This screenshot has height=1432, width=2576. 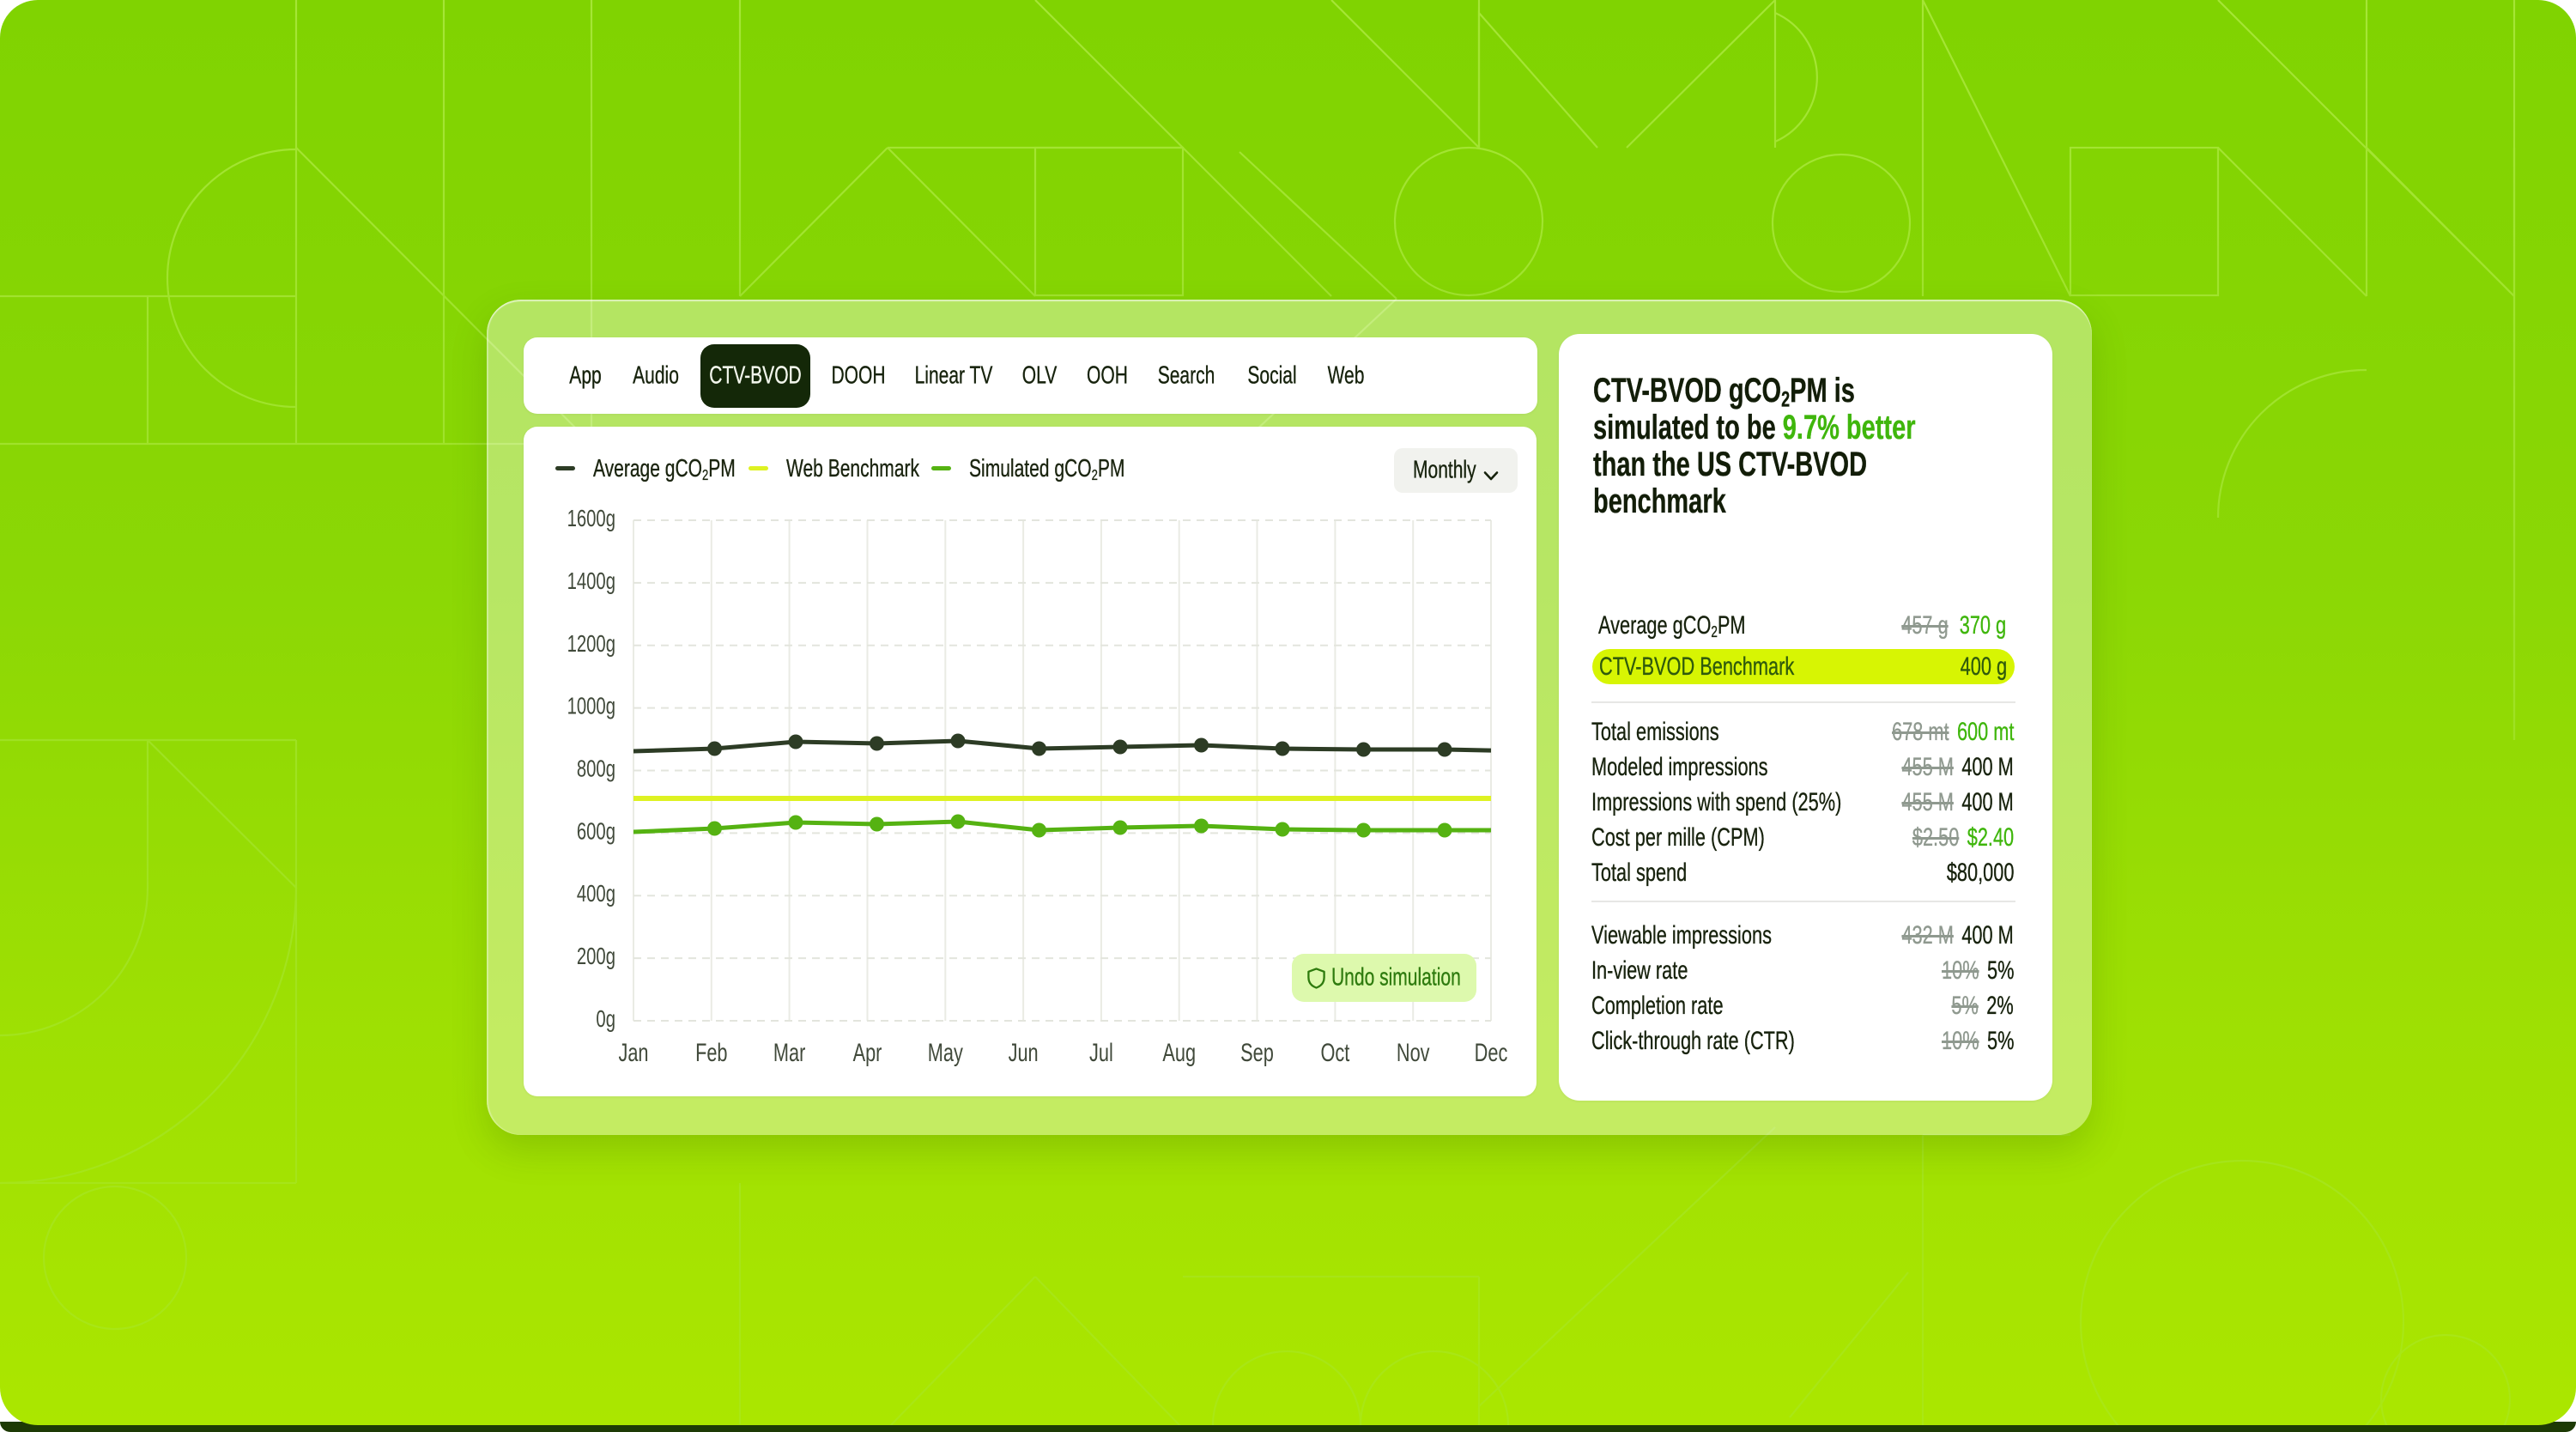 What do you see at coordinates (1257, 1052) in the screenshot?
I see `svg-text: Sep` at bounding box center [1257, 1052].